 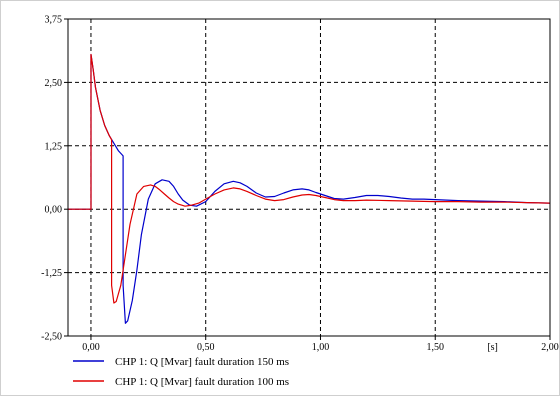 I want to click on legend-label-1: CHP 1: Q [Mvar] fault duration 100 ms, so click(x=202, y=382).